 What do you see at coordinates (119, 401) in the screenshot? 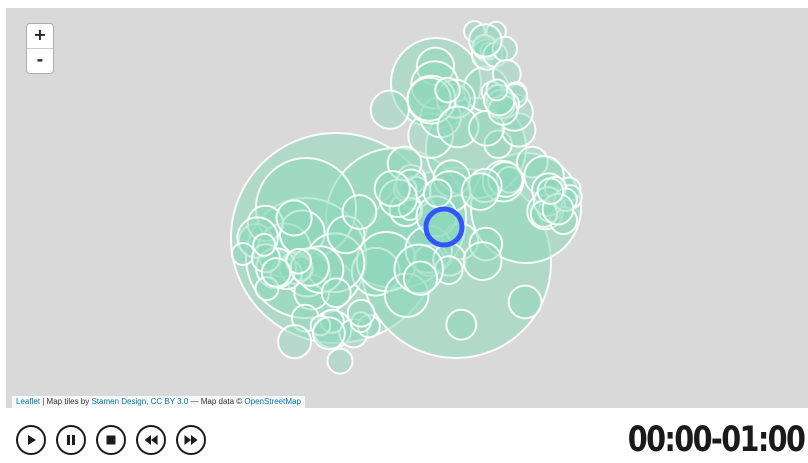
I see `stamen-link: Stamen Design` at bounding box center [119, 401].